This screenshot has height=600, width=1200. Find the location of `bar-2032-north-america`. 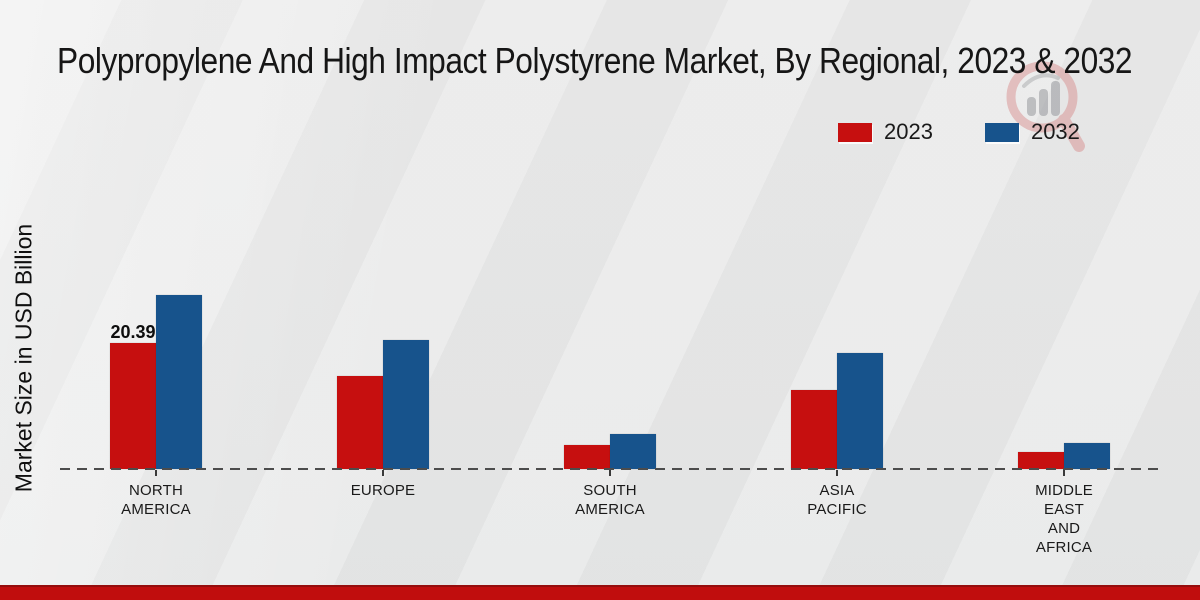

bar-2032-north-america is located at coordinates (179, 382).